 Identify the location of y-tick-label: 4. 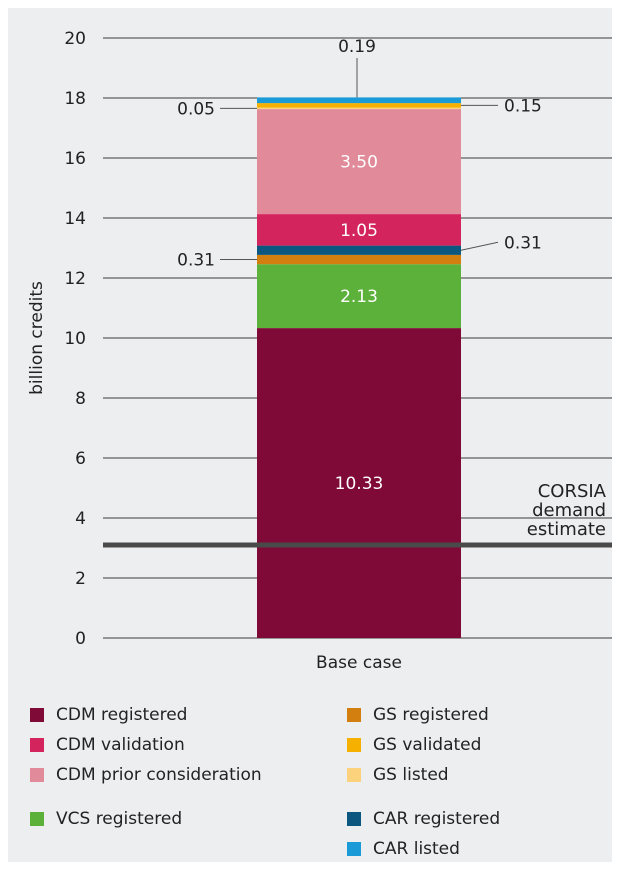
(80, 519).